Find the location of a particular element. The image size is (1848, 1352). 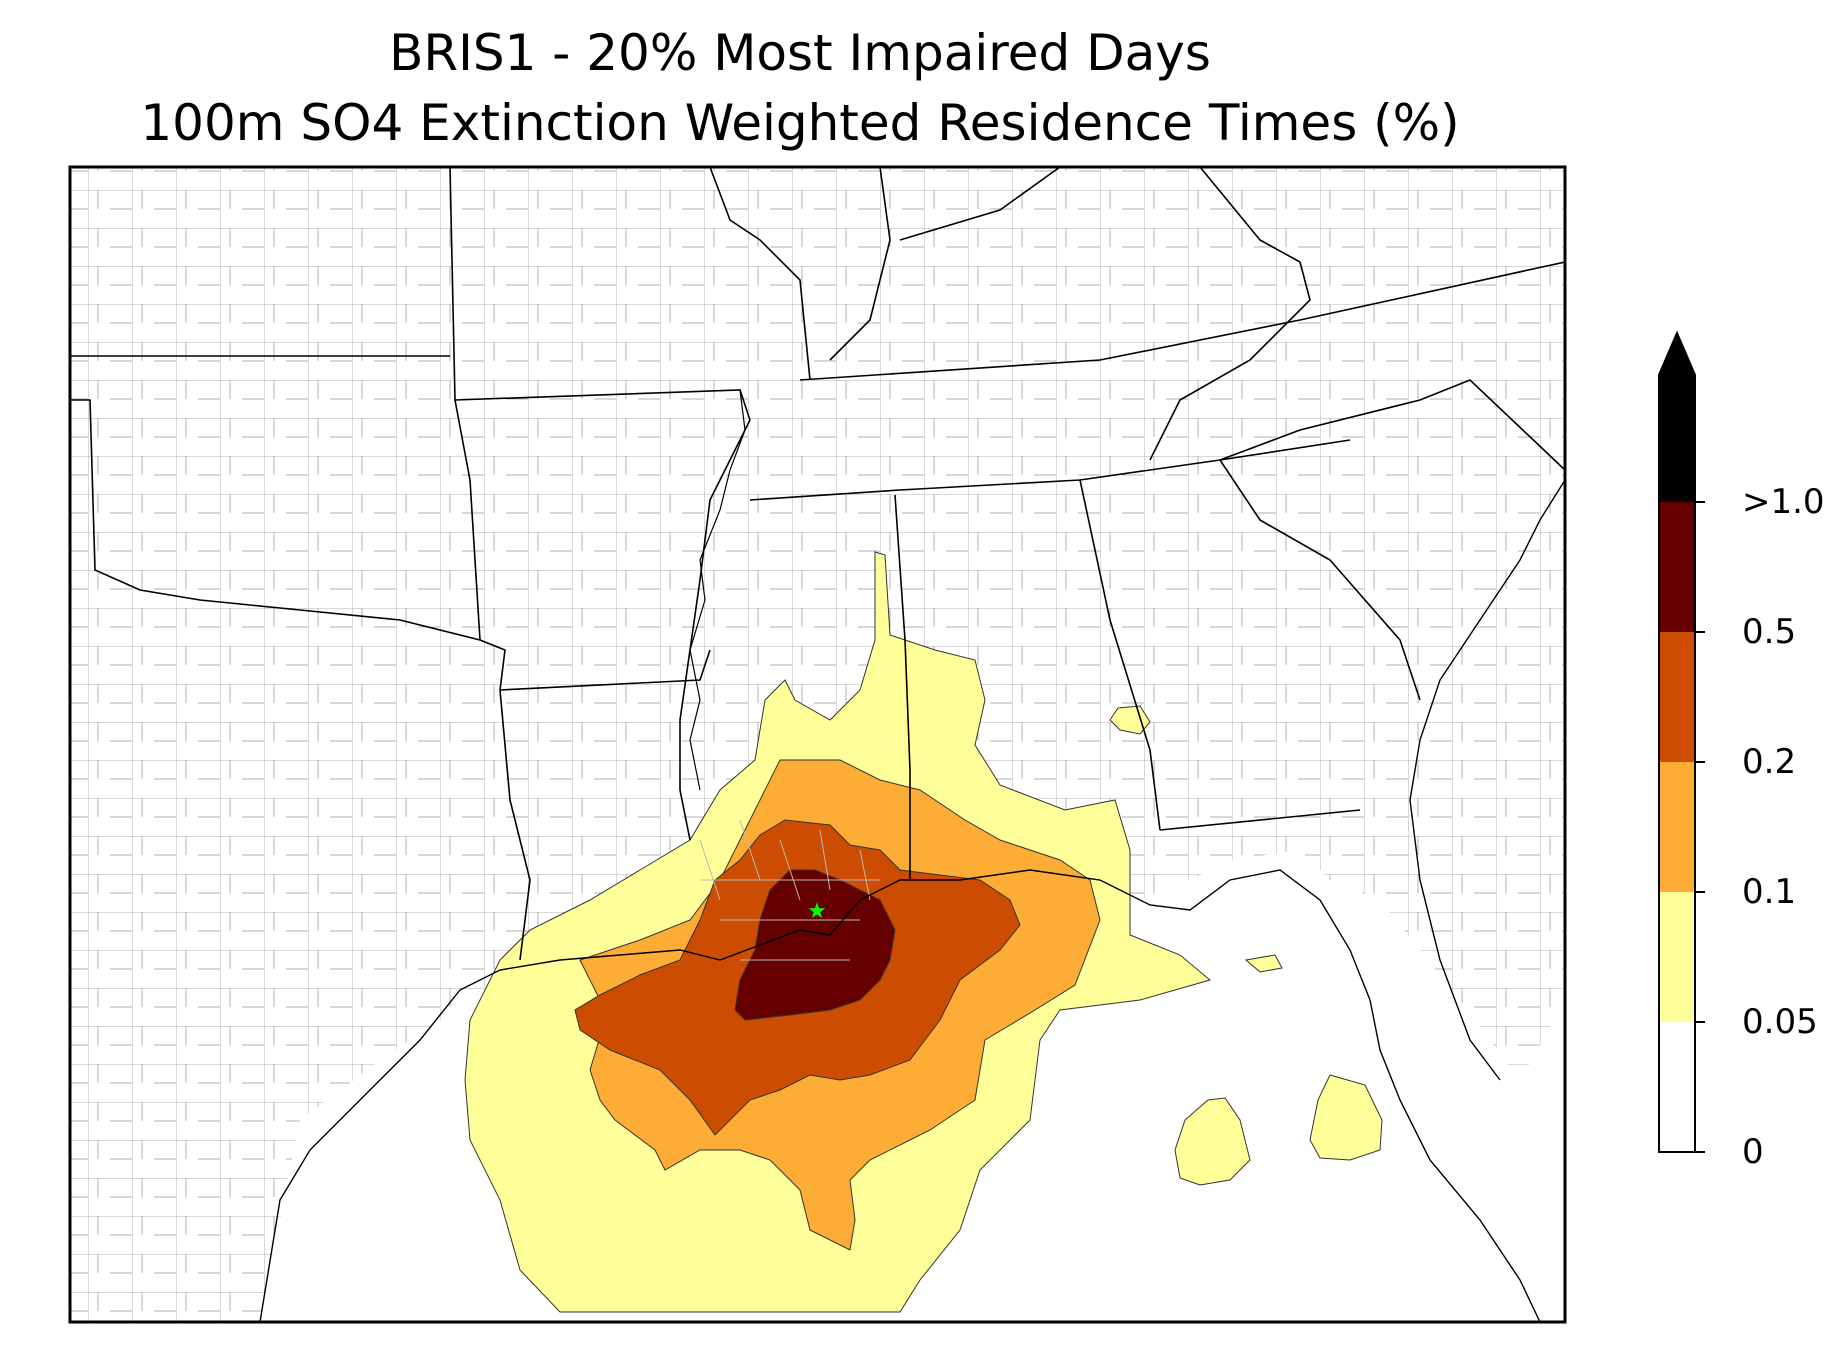

colorbar-extend-arrow is located at coordinates (1677, 354).